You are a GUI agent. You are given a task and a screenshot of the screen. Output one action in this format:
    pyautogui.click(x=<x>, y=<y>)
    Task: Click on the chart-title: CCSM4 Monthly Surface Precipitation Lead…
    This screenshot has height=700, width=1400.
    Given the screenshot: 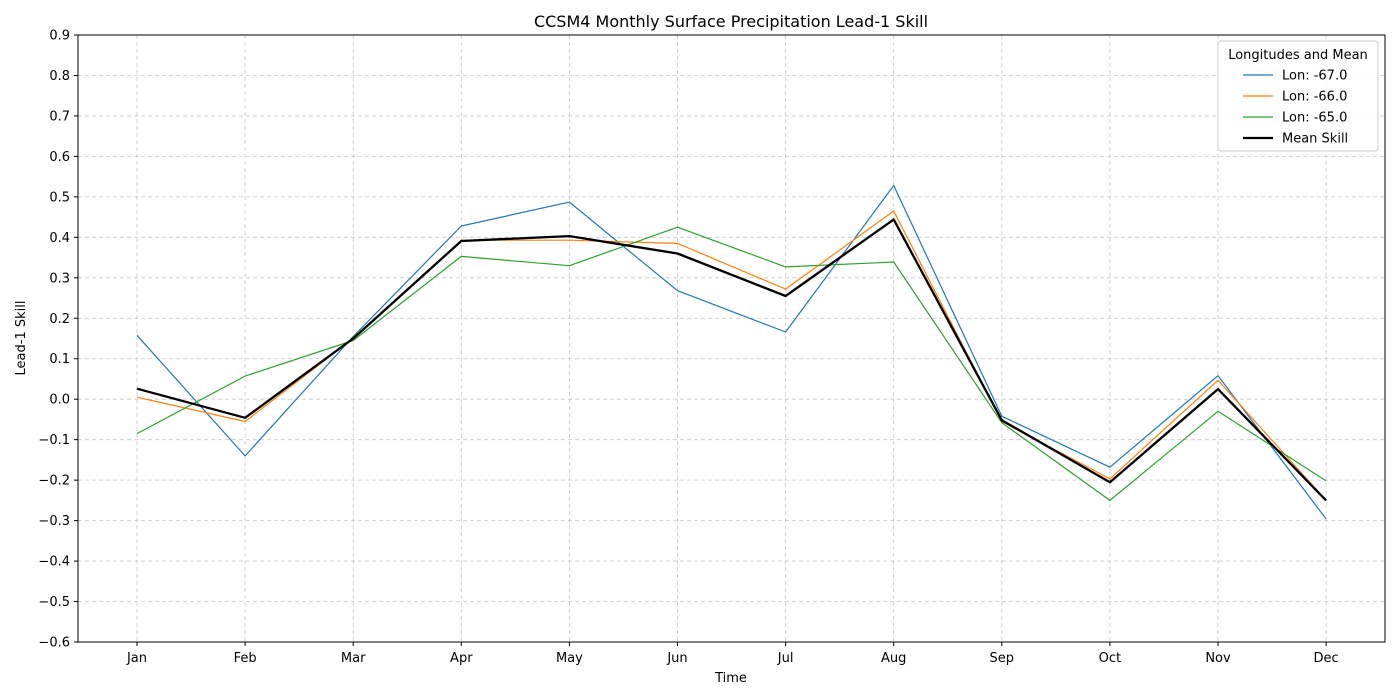 What is the action you would take?
    pyautogui.click(x=731, y=21)
    